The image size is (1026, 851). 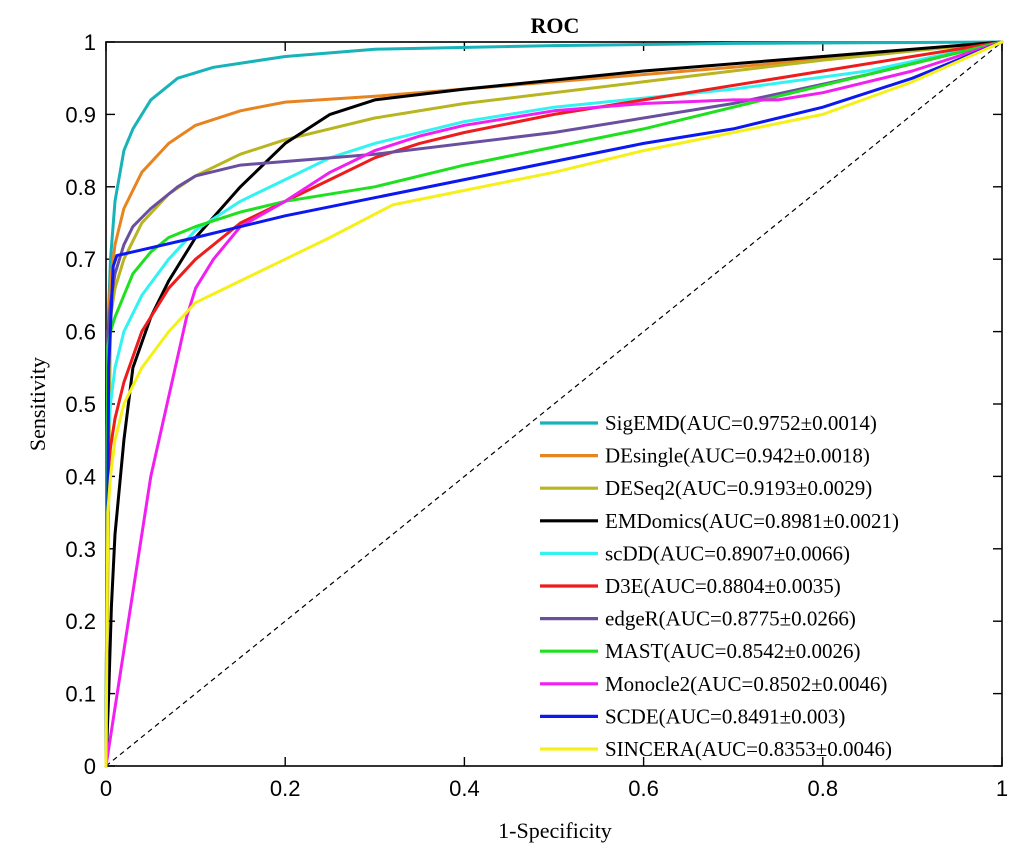 What do you see at coordinates (730, 619) in the screenshot?
I see `legend-entry: edgeR(AUC=0.8775±0.0266)` at bounding box center [730, 619].